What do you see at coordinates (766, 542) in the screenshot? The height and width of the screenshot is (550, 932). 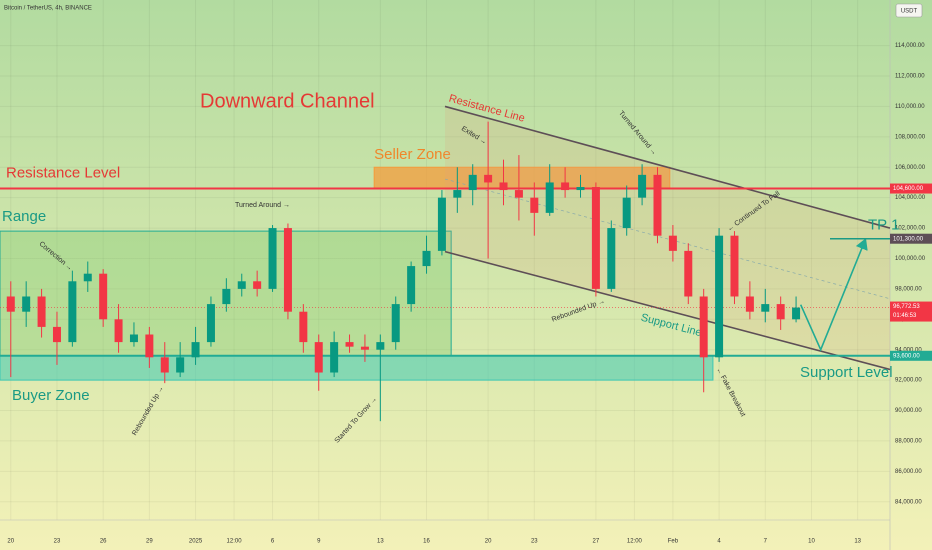 I see `x-tick-label: 7` at bounding box center [766, 542].